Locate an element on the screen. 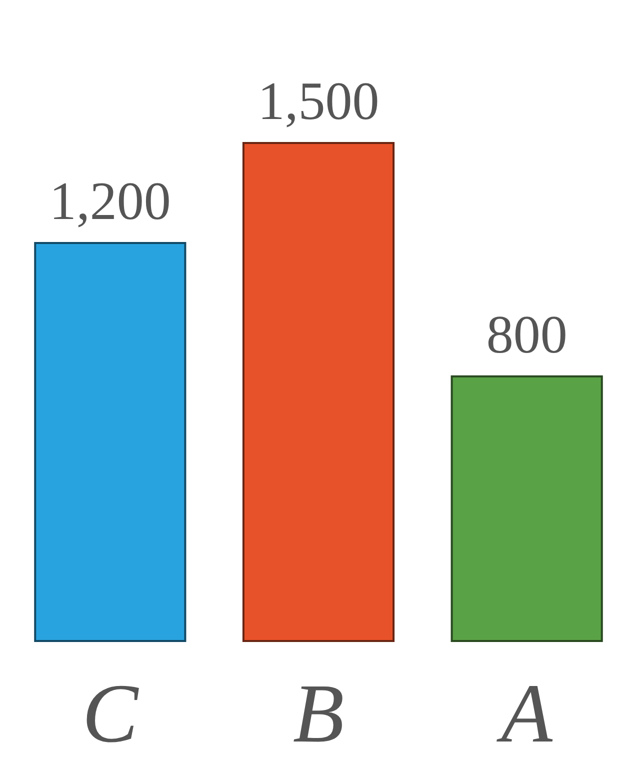 The image size is (631, 776). x-tick-label: B is located at coordinates (318, 714).